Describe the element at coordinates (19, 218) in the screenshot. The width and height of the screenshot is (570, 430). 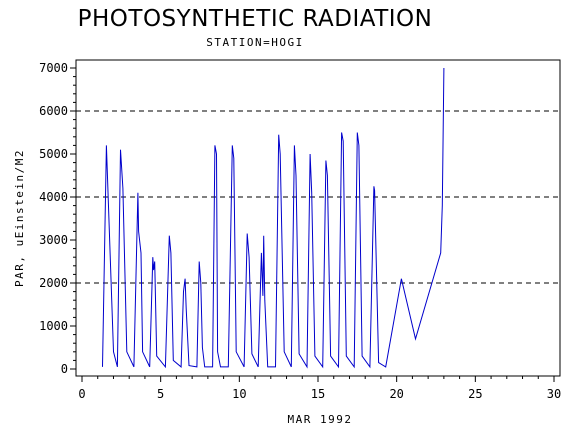
I see `y-axis-label: PAR, uEinstein/M2` at that location.